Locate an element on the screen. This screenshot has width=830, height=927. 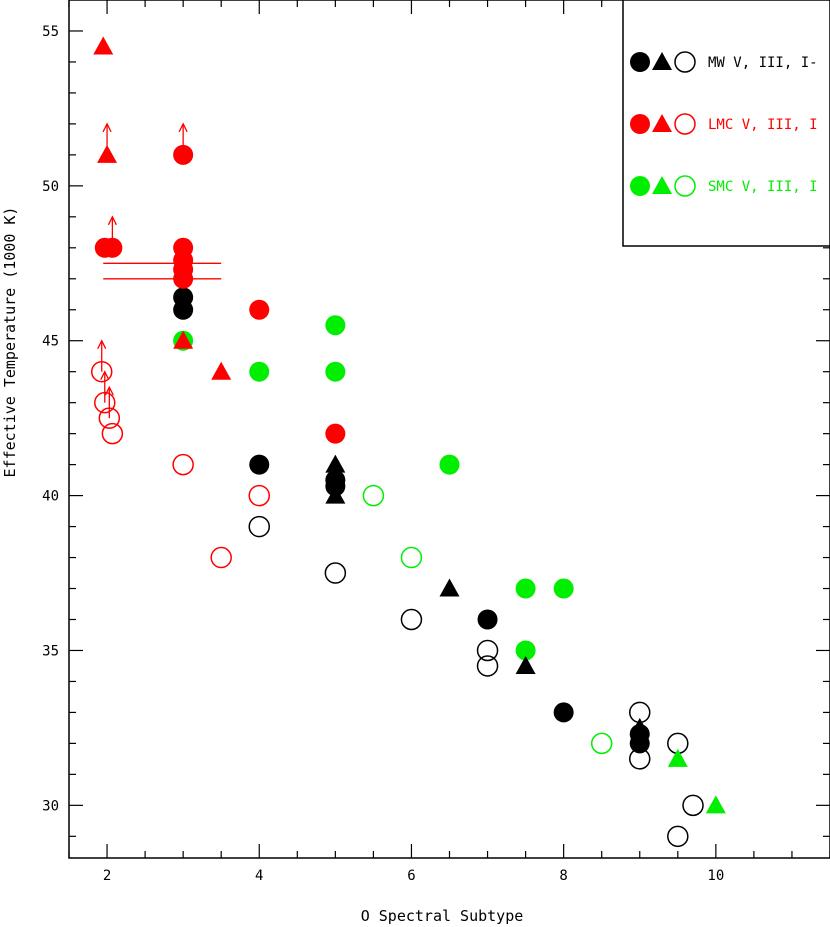
legend: MW V, III, I- LMC V, III, I SMC V, III, I is located at coordinates (726, 123).